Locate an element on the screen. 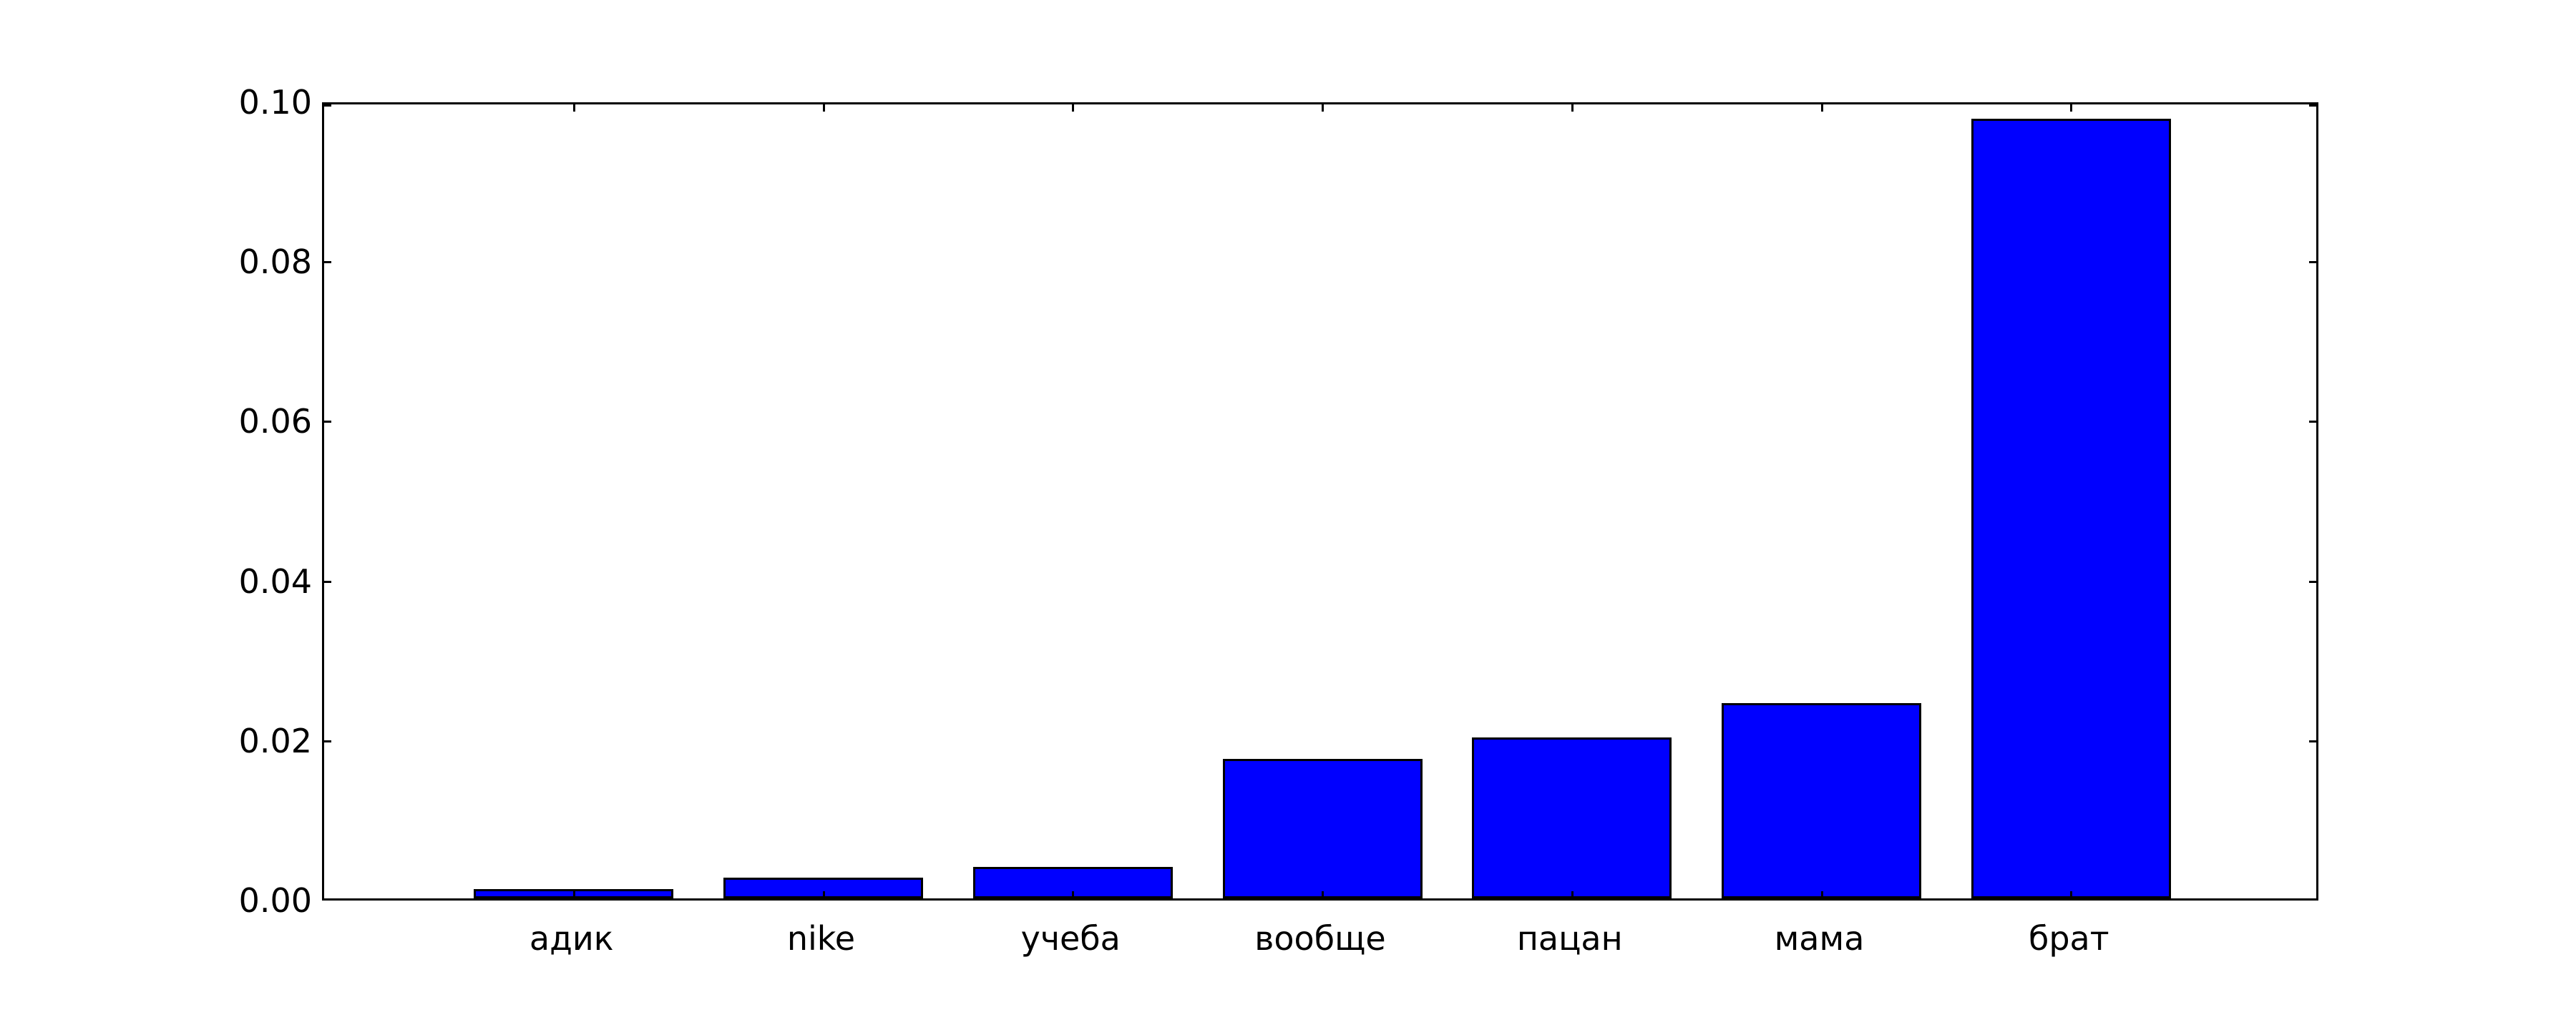 The image size is (2576, 1030). x-tick-label: мама is located at coordinates (1819, 939).